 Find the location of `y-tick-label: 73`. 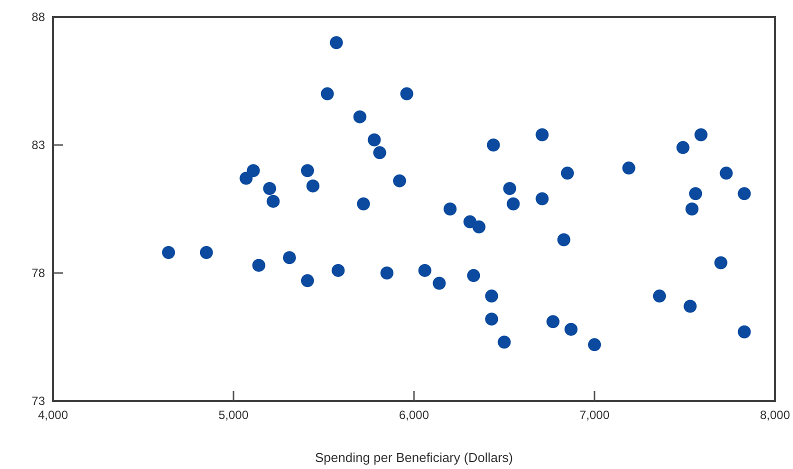

y-tick-label: 73 is located at coordinates (39, 401).